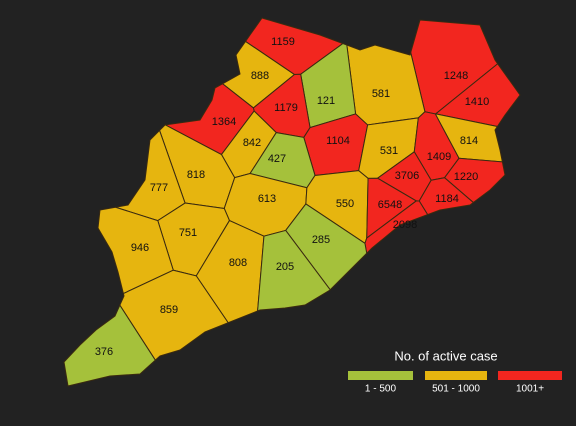  What do you see at coordinates (238, 263) in the screenshot?
I see `district-label: 808` at bounding box center [238, 263].